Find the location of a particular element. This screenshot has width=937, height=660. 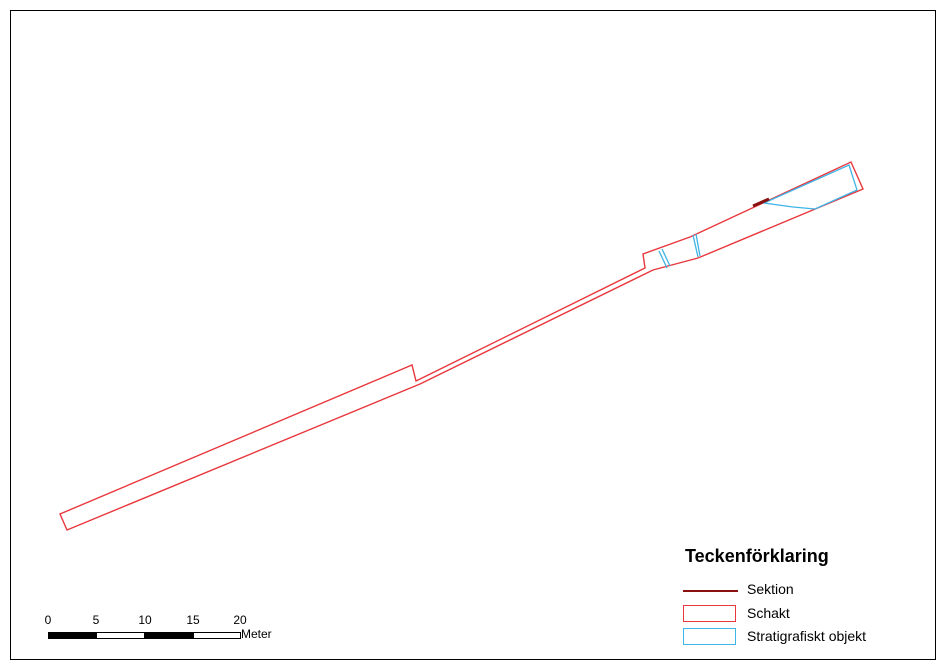

legend-item-stratigrafiskt-objekt: Stratigrafiskt objekt is located at coordinates (803, 638).